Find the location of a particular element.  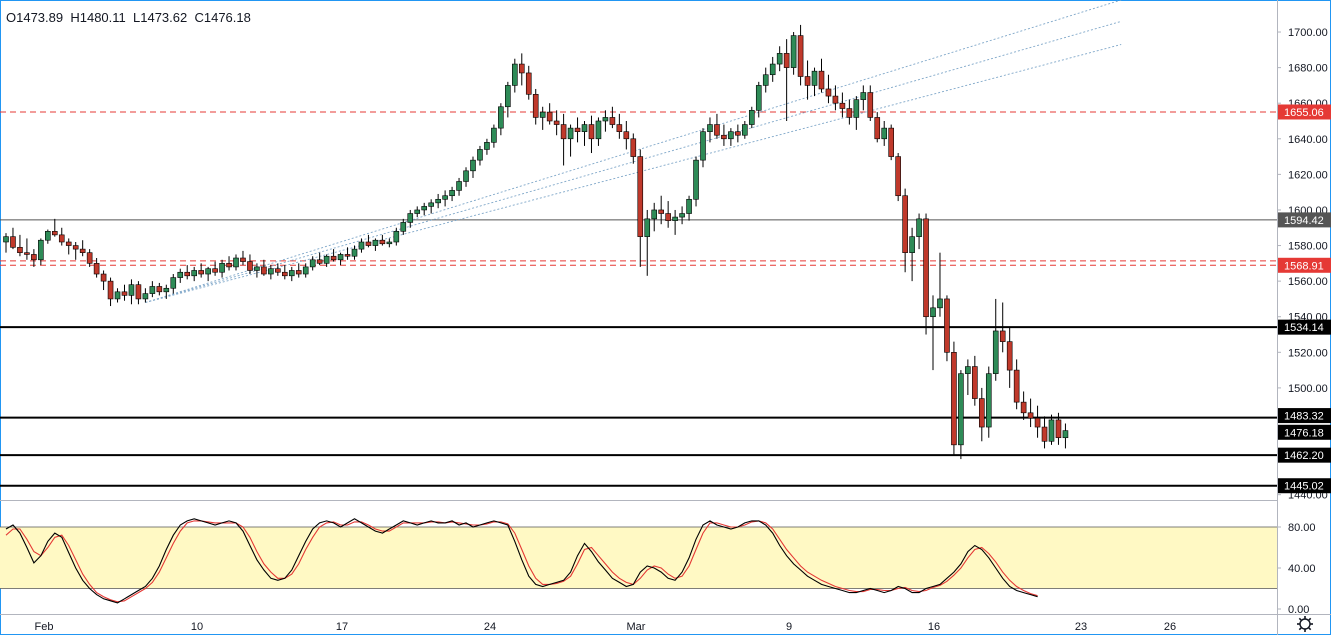

stoch-band is located at coordinates (638, 558).